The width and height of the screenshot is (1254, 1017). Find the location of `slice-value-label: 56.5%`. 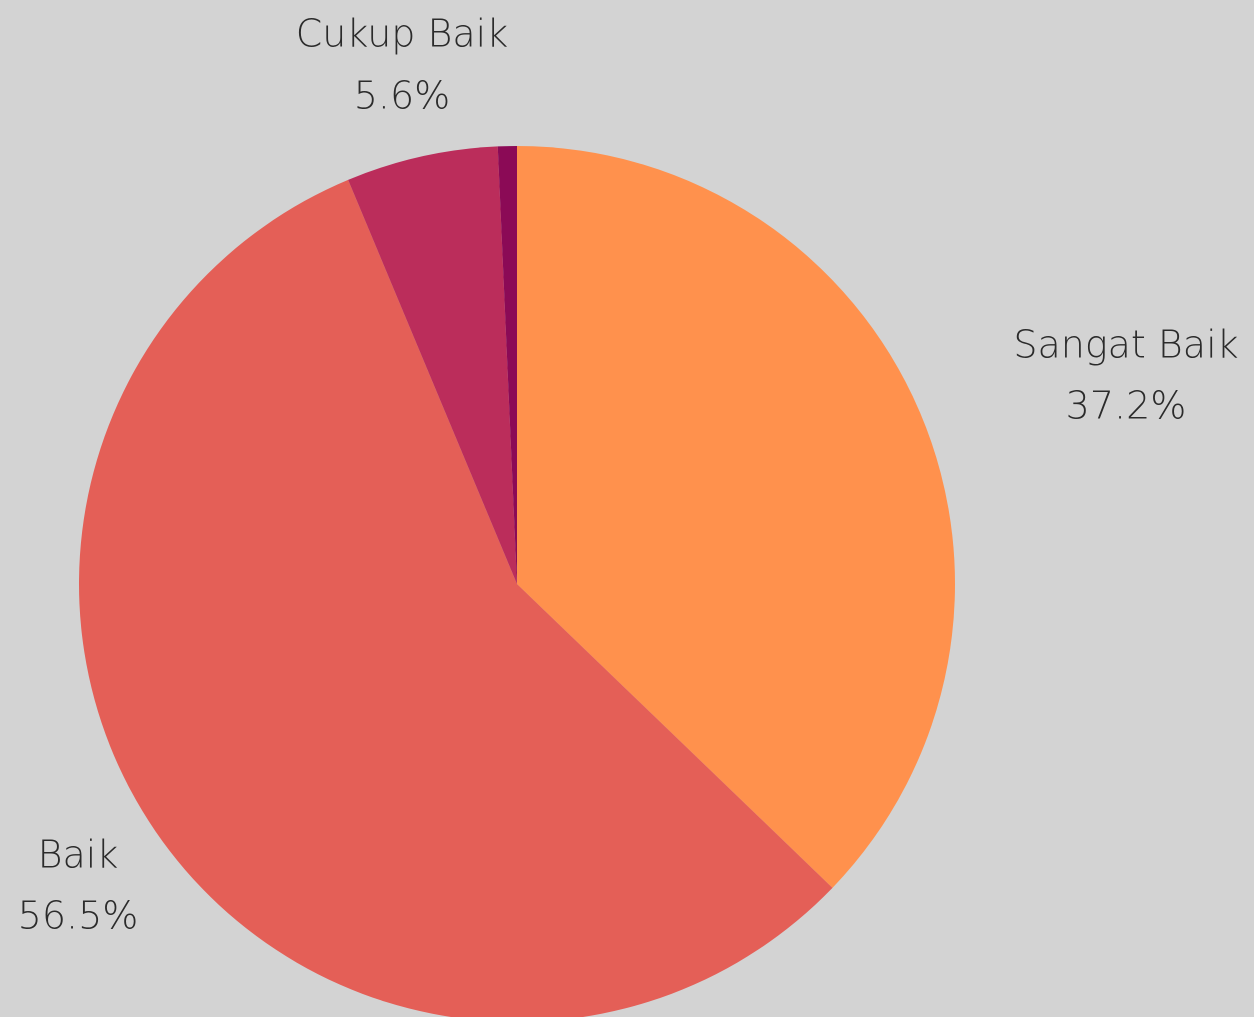

slice-value-label: 56.5% is located at coordinates (78, 916).